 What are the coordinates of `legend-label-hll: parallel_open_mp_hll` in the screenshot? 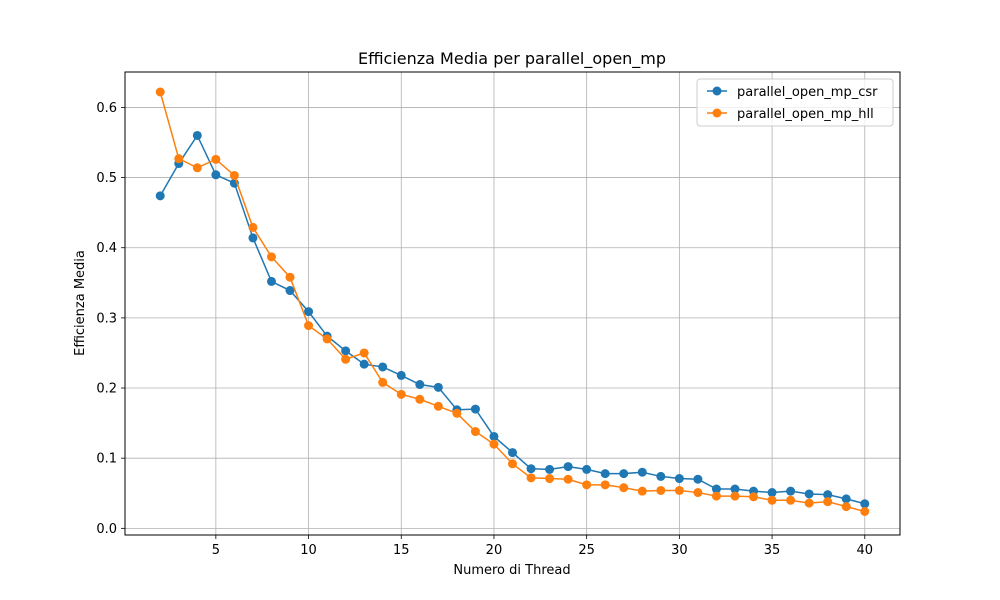 It's located at (805, 114).